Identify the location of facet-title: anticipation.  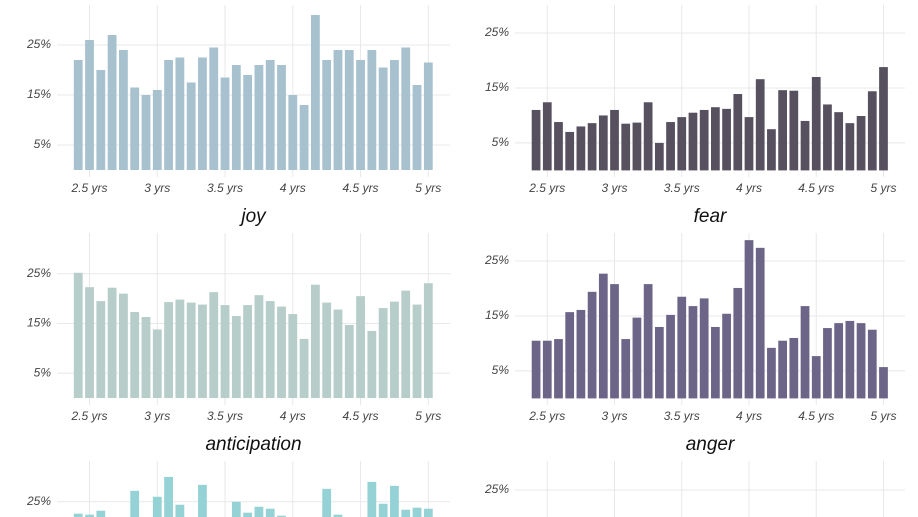
(253, 444).